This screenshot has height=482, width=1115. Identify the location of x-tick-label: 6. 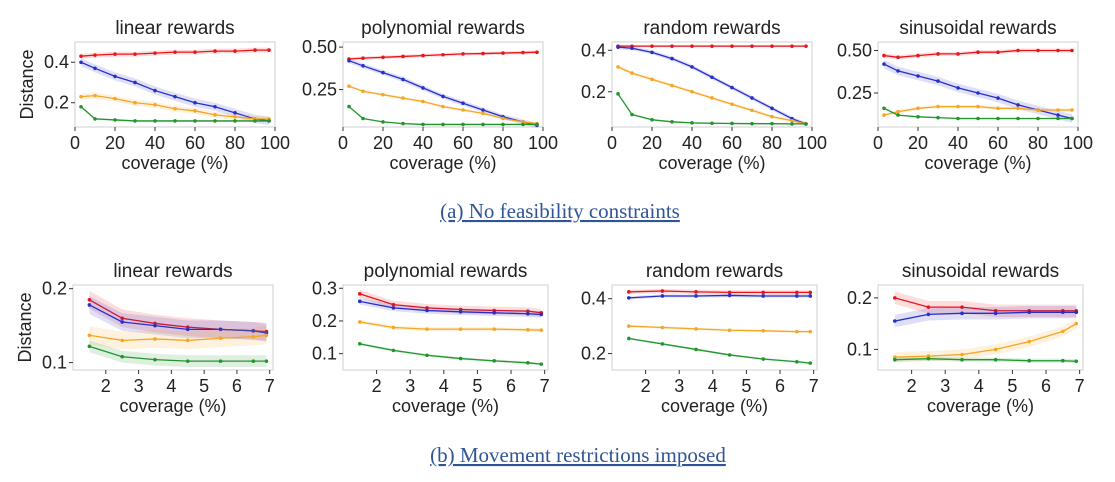
(511, 386).